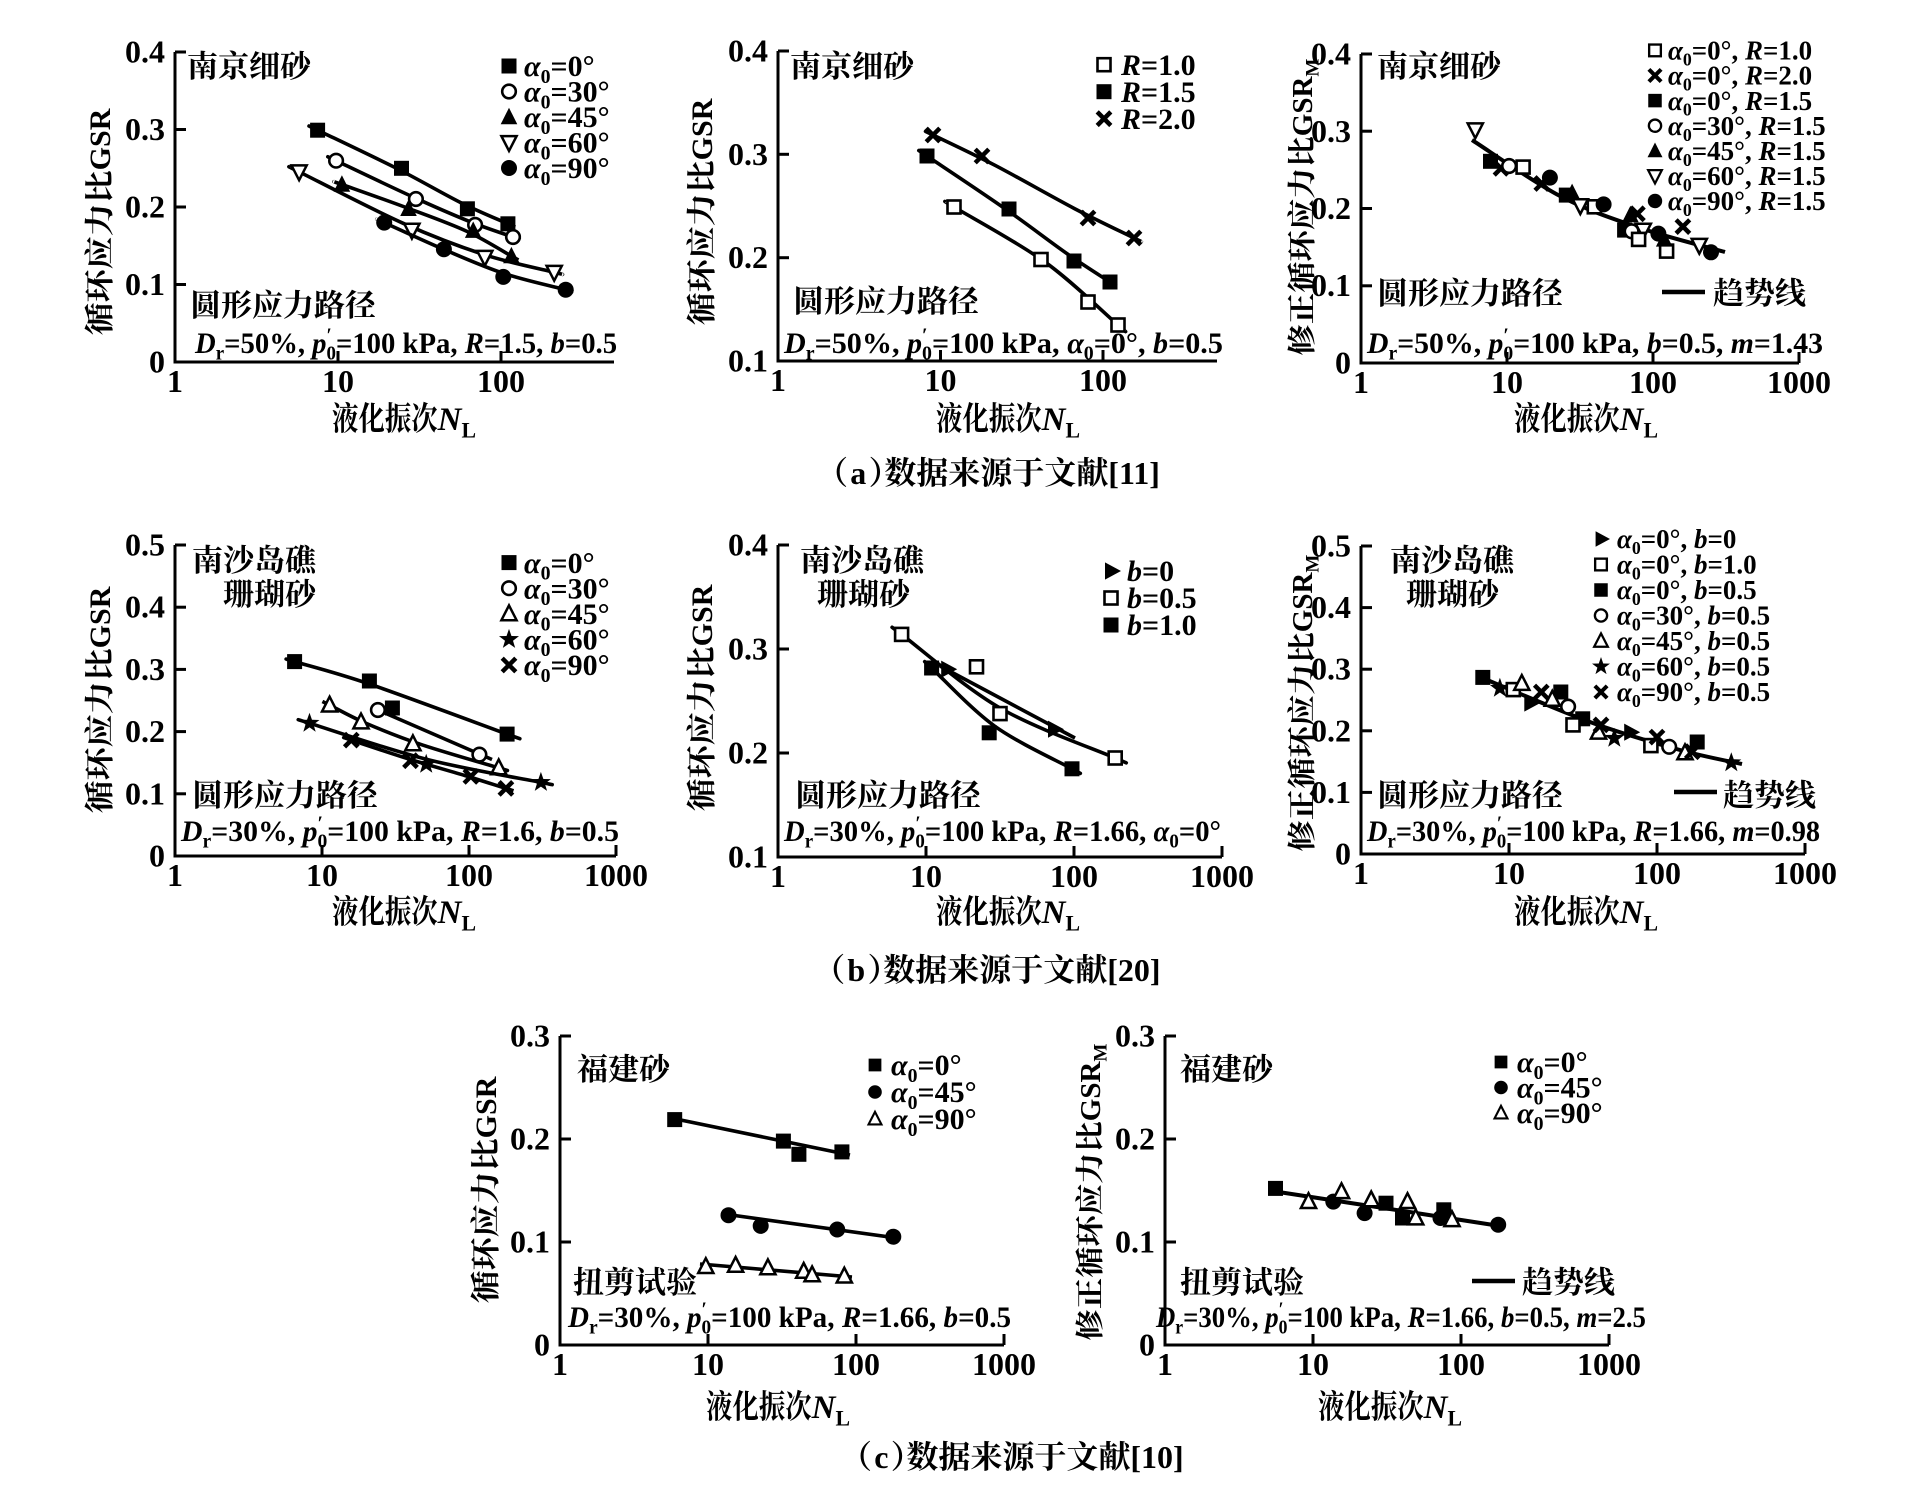  Describe the element at coordinates (1331, 546) in the screenshot. I see `svg-text: 0.5` at that location.